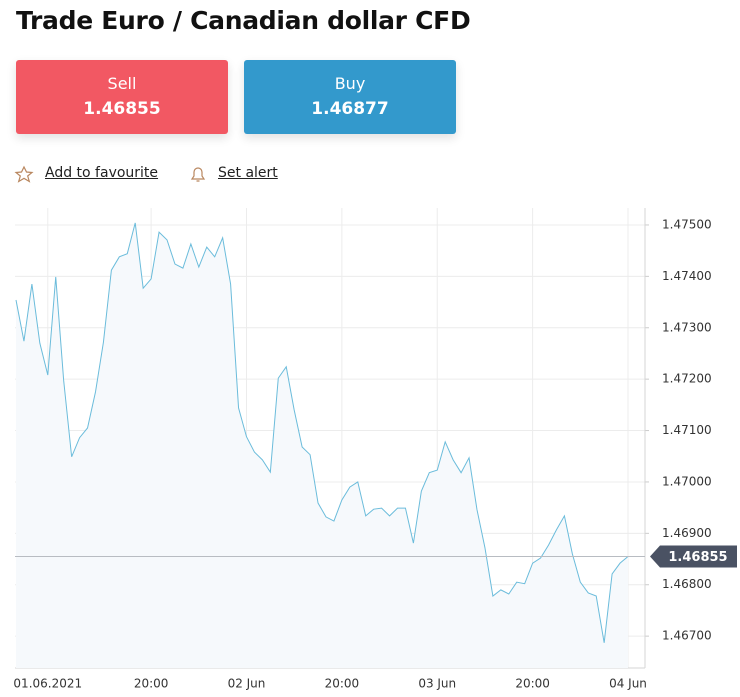 The width and height of the screenshot is (740, 697). I want to click on current-price-box, so click(693, 556).